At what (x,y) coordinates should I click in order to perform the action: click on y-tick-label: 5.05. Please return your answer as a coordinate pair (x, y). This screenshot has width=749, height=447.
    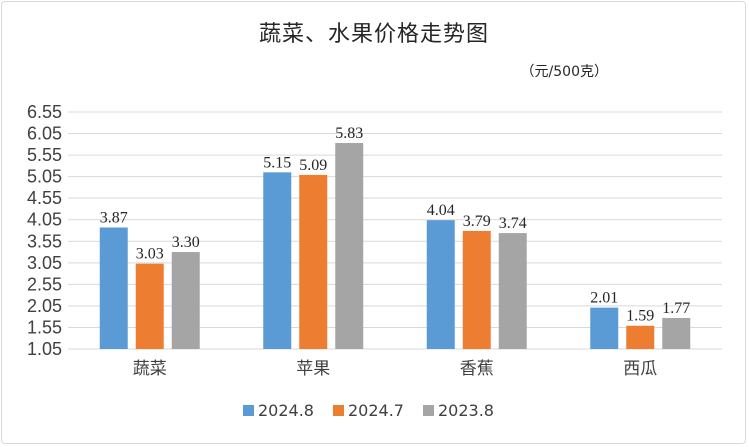
    Looking at the image, I should click on (44, 177).